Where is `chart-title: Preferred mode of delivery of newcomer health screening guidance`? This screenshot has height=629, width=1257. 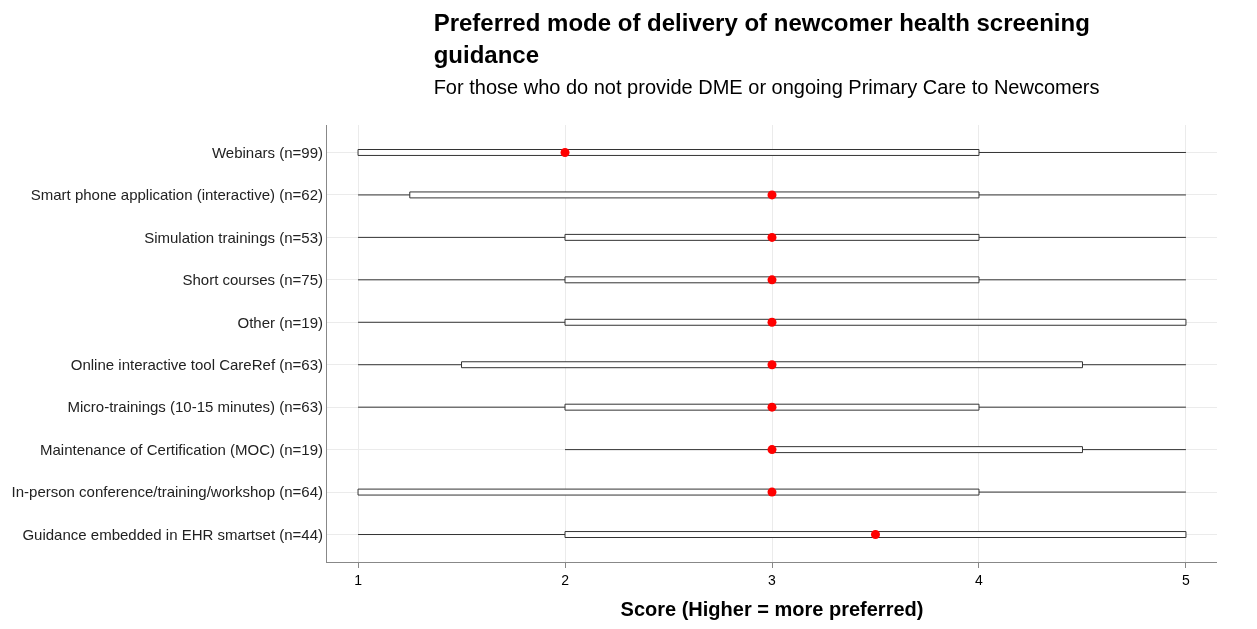
chart-title: Preferred mode of delivery of newcomer health screening guidance is located at coordinates (761, 38).